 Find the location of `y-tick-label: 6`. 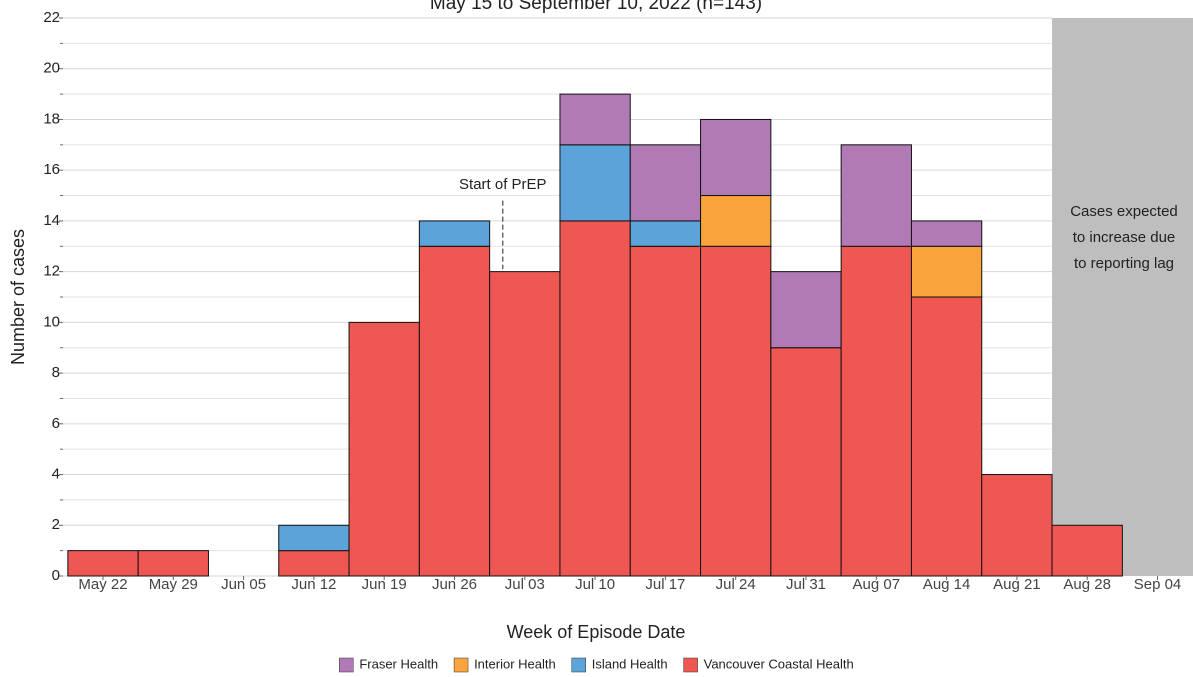

y-tick-label: 6 is located at coordinates (56, 423).